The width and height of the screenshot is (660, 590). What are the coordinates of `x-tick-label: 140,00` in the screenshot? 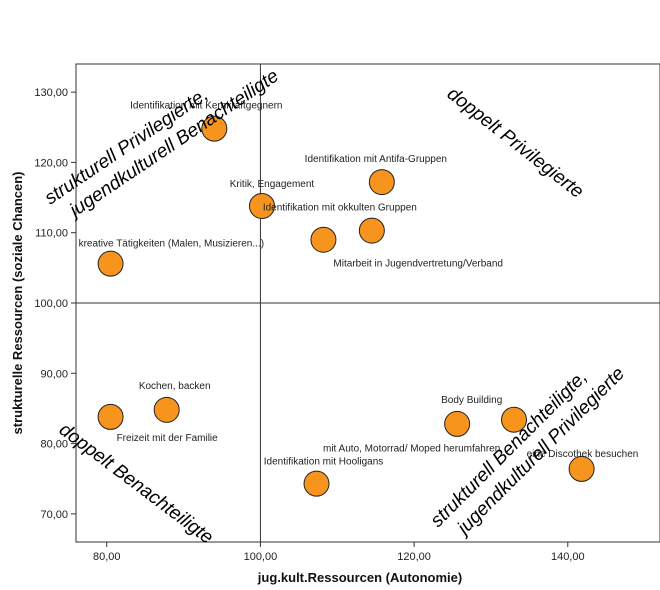 It's located at (568, 557).